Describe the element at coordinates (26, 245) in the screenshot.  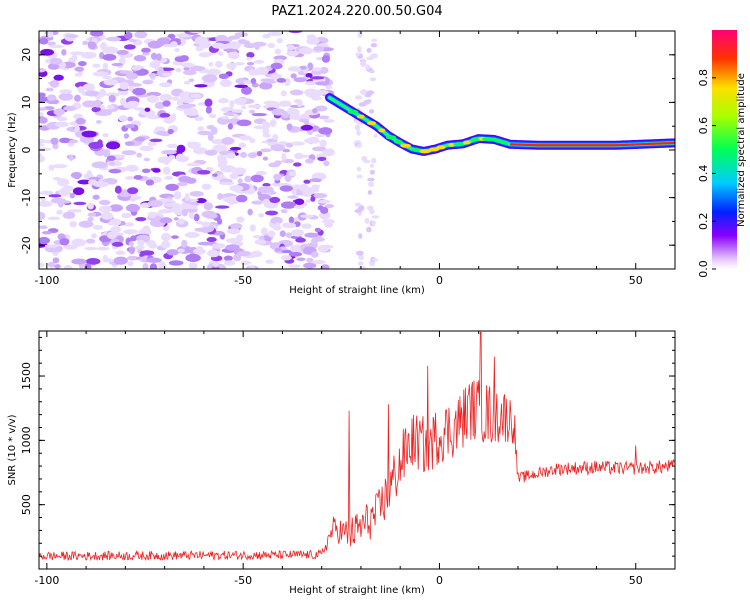
I see `y-tick-label: -20` at that location.